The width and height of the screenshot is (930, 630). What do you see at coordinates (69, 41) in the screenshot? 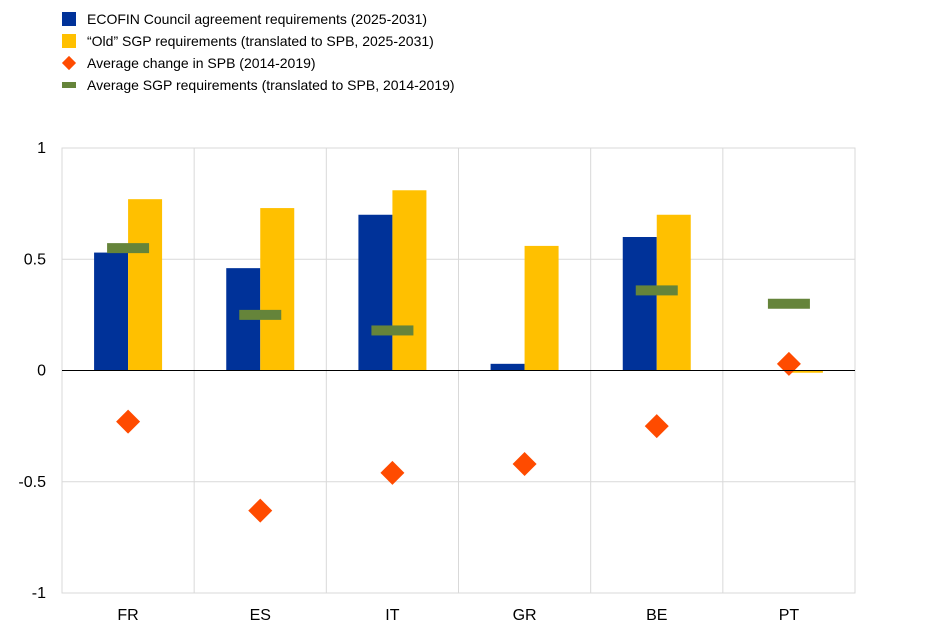
I see `legend-swatch-old-sgp` at bounding box center [69, 41].